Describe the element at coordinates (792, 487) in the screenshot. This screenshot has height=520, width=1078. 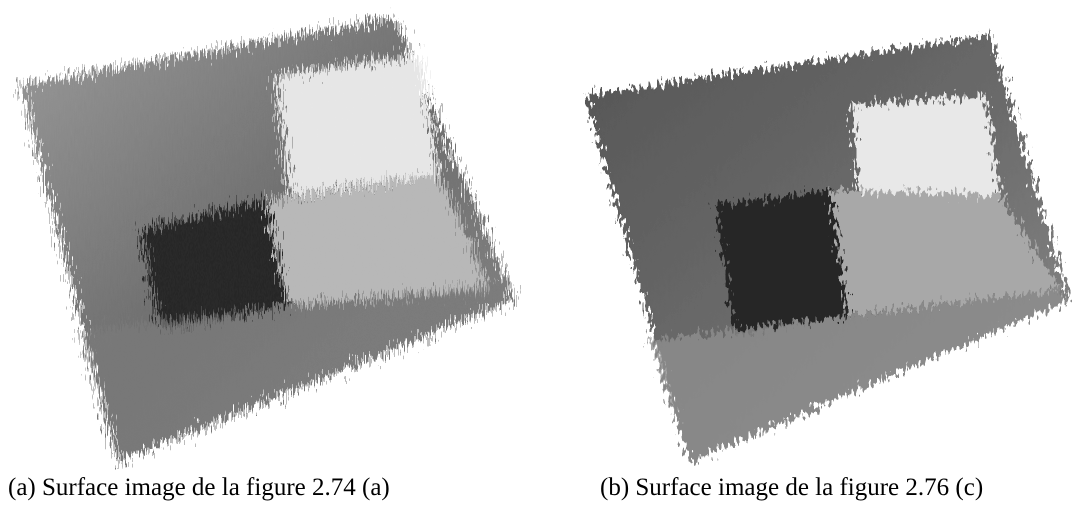
I see `caption: (b) Surface image de la figure 2.76 (c)` at that location.